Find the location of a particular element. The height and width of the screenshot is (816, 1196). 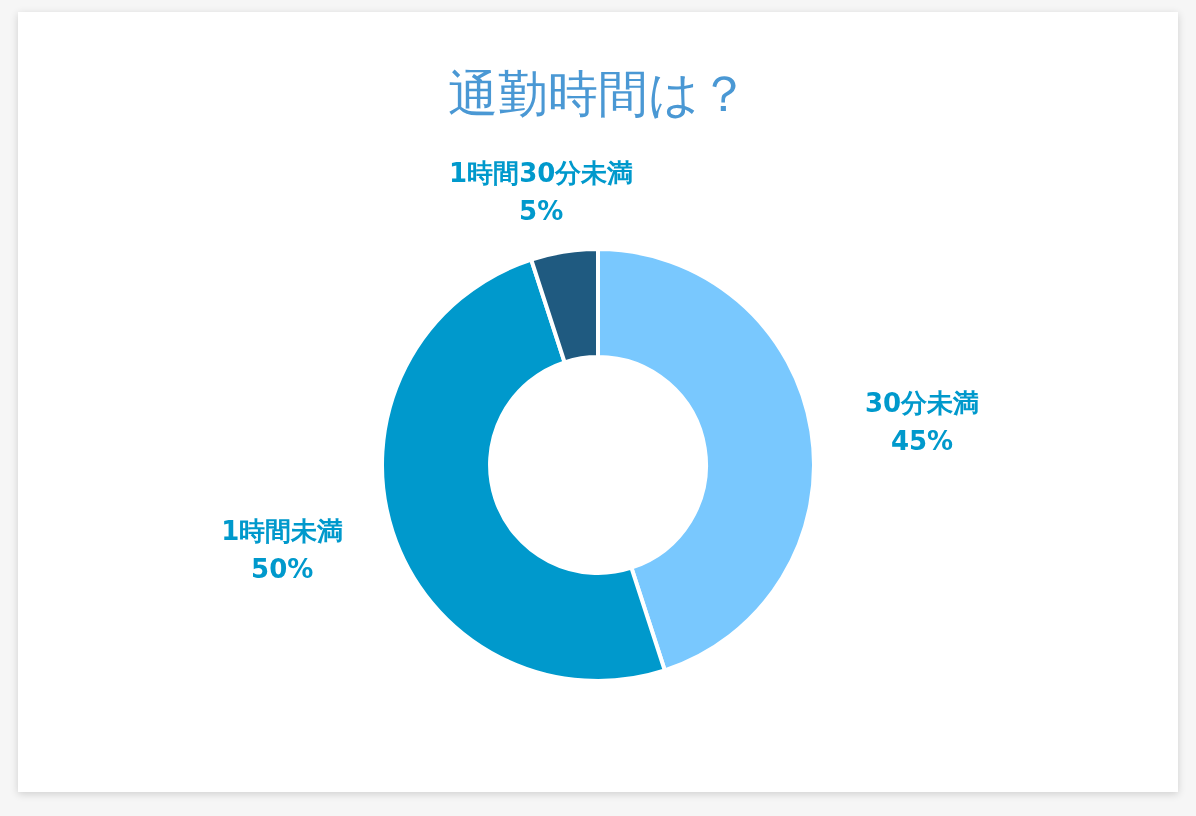

data-label: 45% is located at coordinates (922, 440).